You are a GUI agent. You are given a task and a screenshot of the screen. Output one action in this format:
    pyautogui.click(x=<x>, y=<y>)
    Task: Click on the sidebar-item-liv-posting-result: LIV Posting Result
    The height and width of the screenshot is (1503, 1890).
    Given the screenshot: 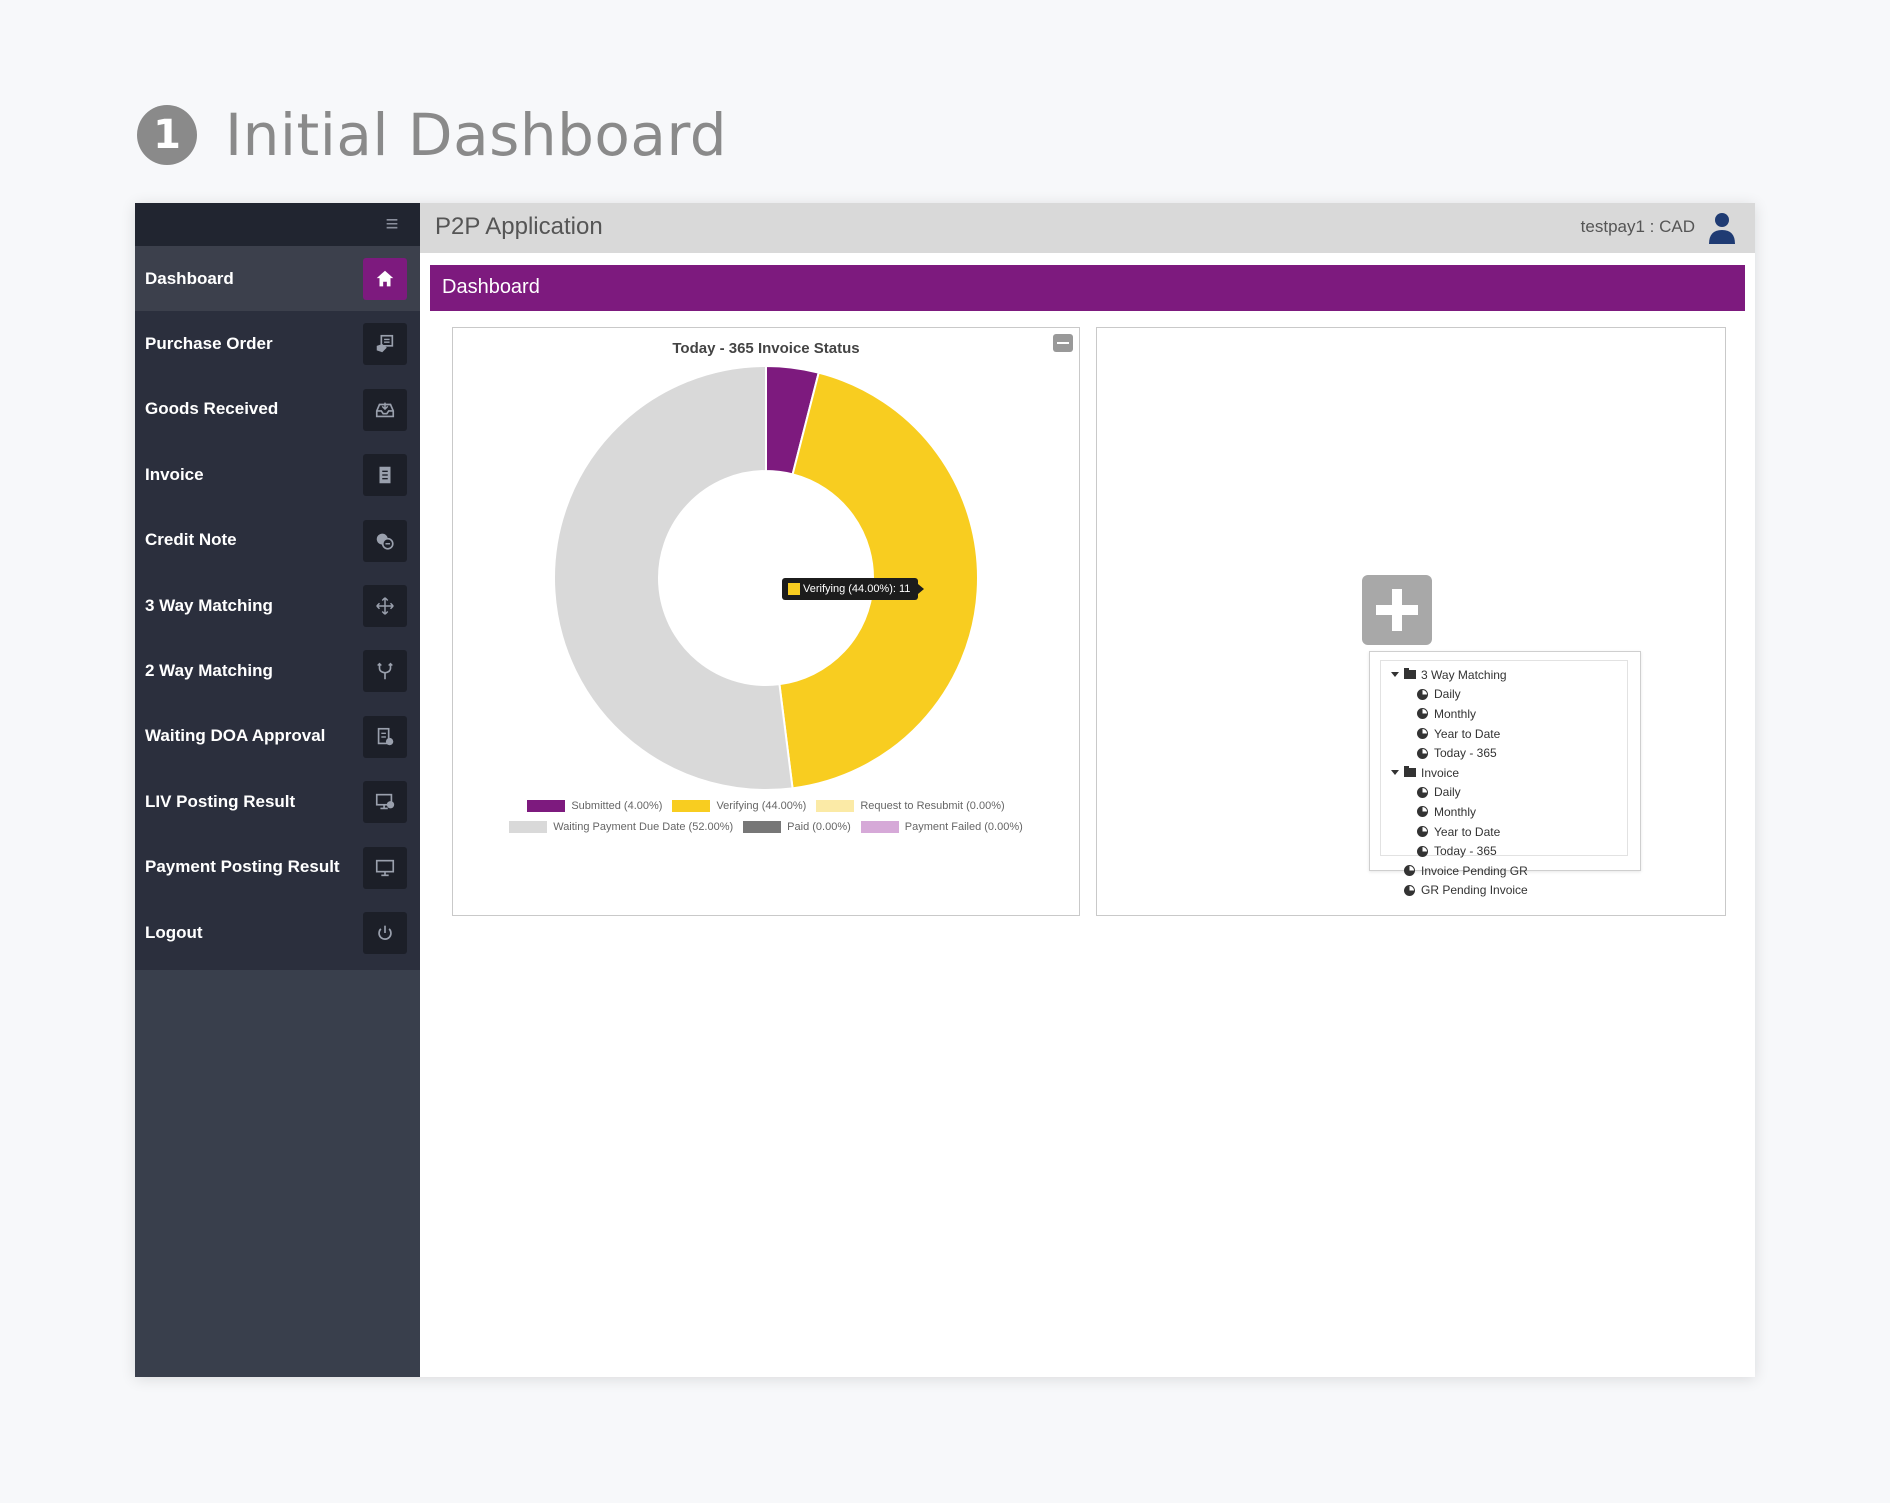 What is the action you would take?
    pyautogui.click(x=277, y=801)
    